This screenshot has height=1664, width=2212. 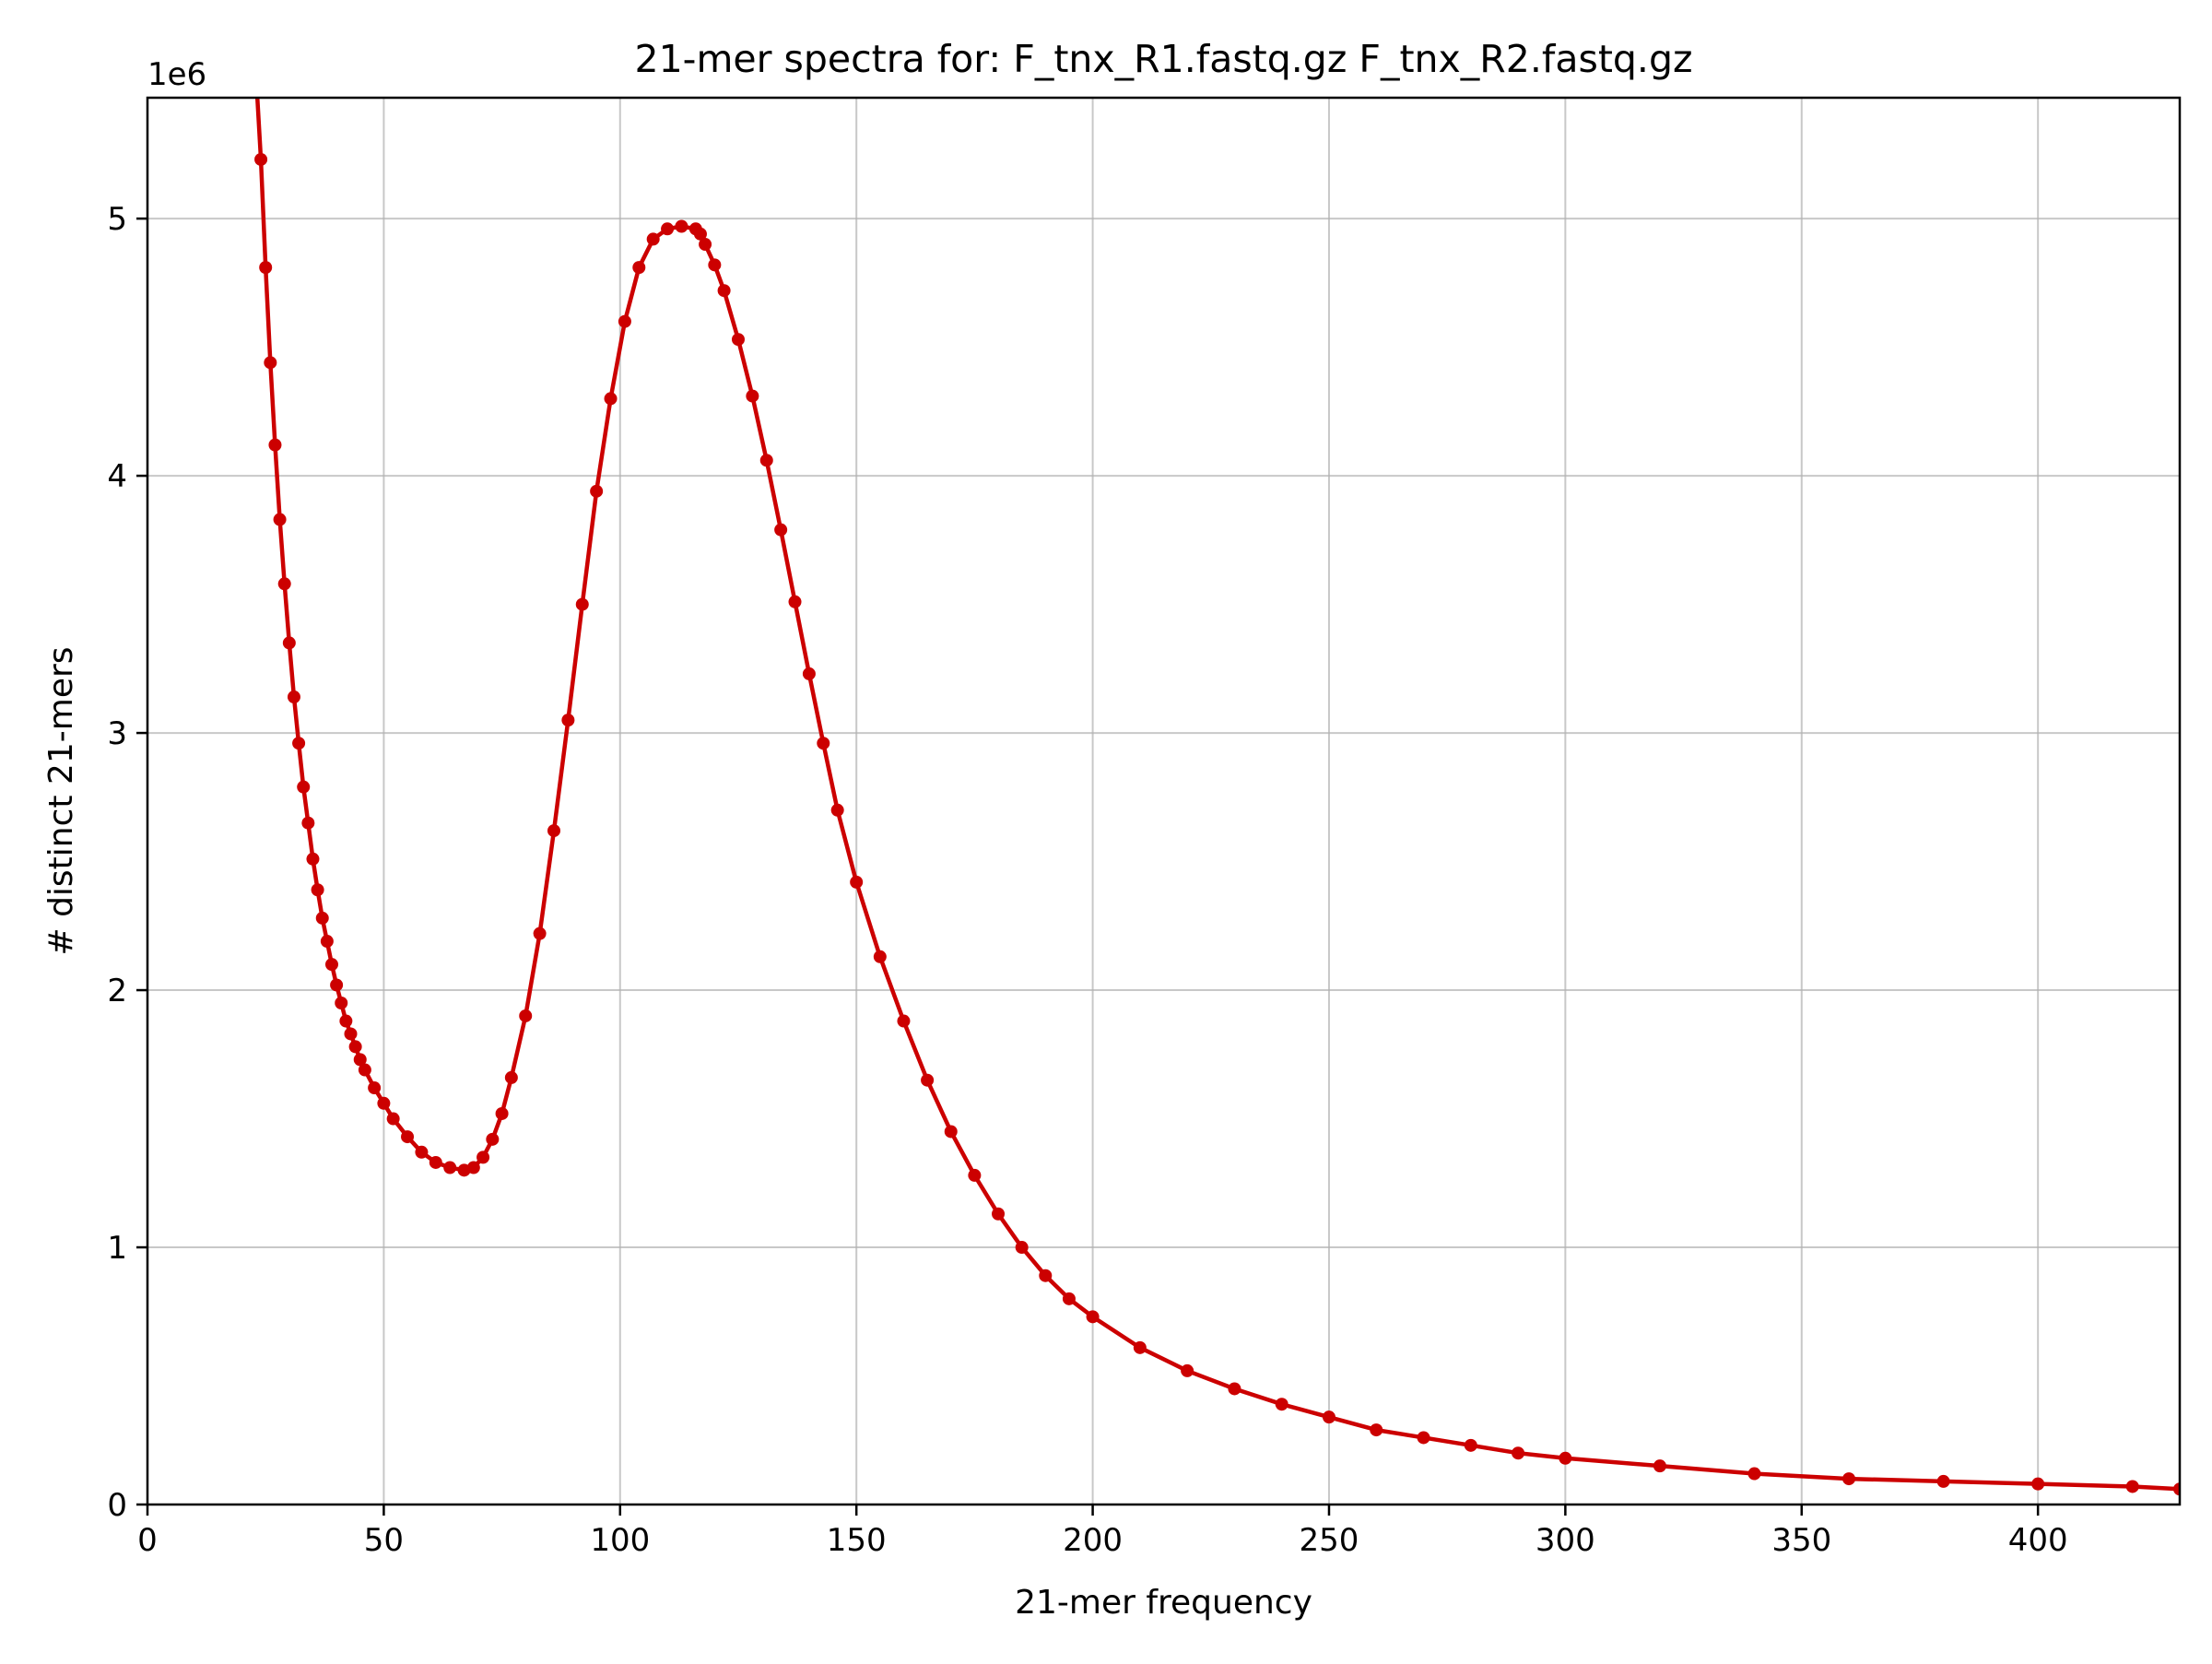 What do you see at coordinates (1329, 1540) in the screenshot?
I see `x-tick-label: 250` at bounding box center [1329, 1540].